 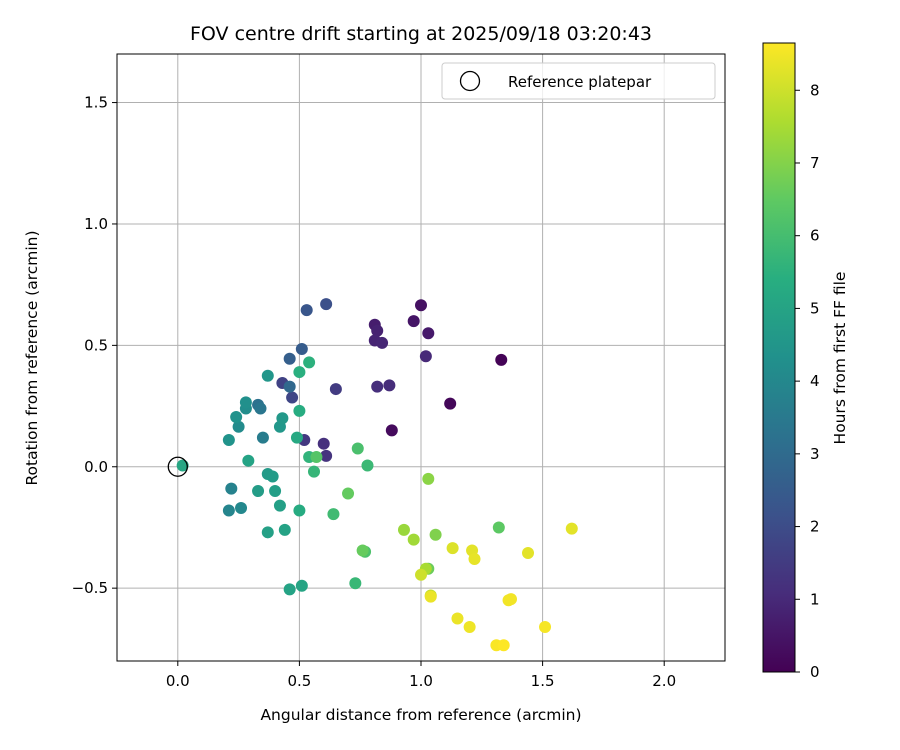 I want to click on legend-label-reference: Reference platepar, so click(x=580, y=82).